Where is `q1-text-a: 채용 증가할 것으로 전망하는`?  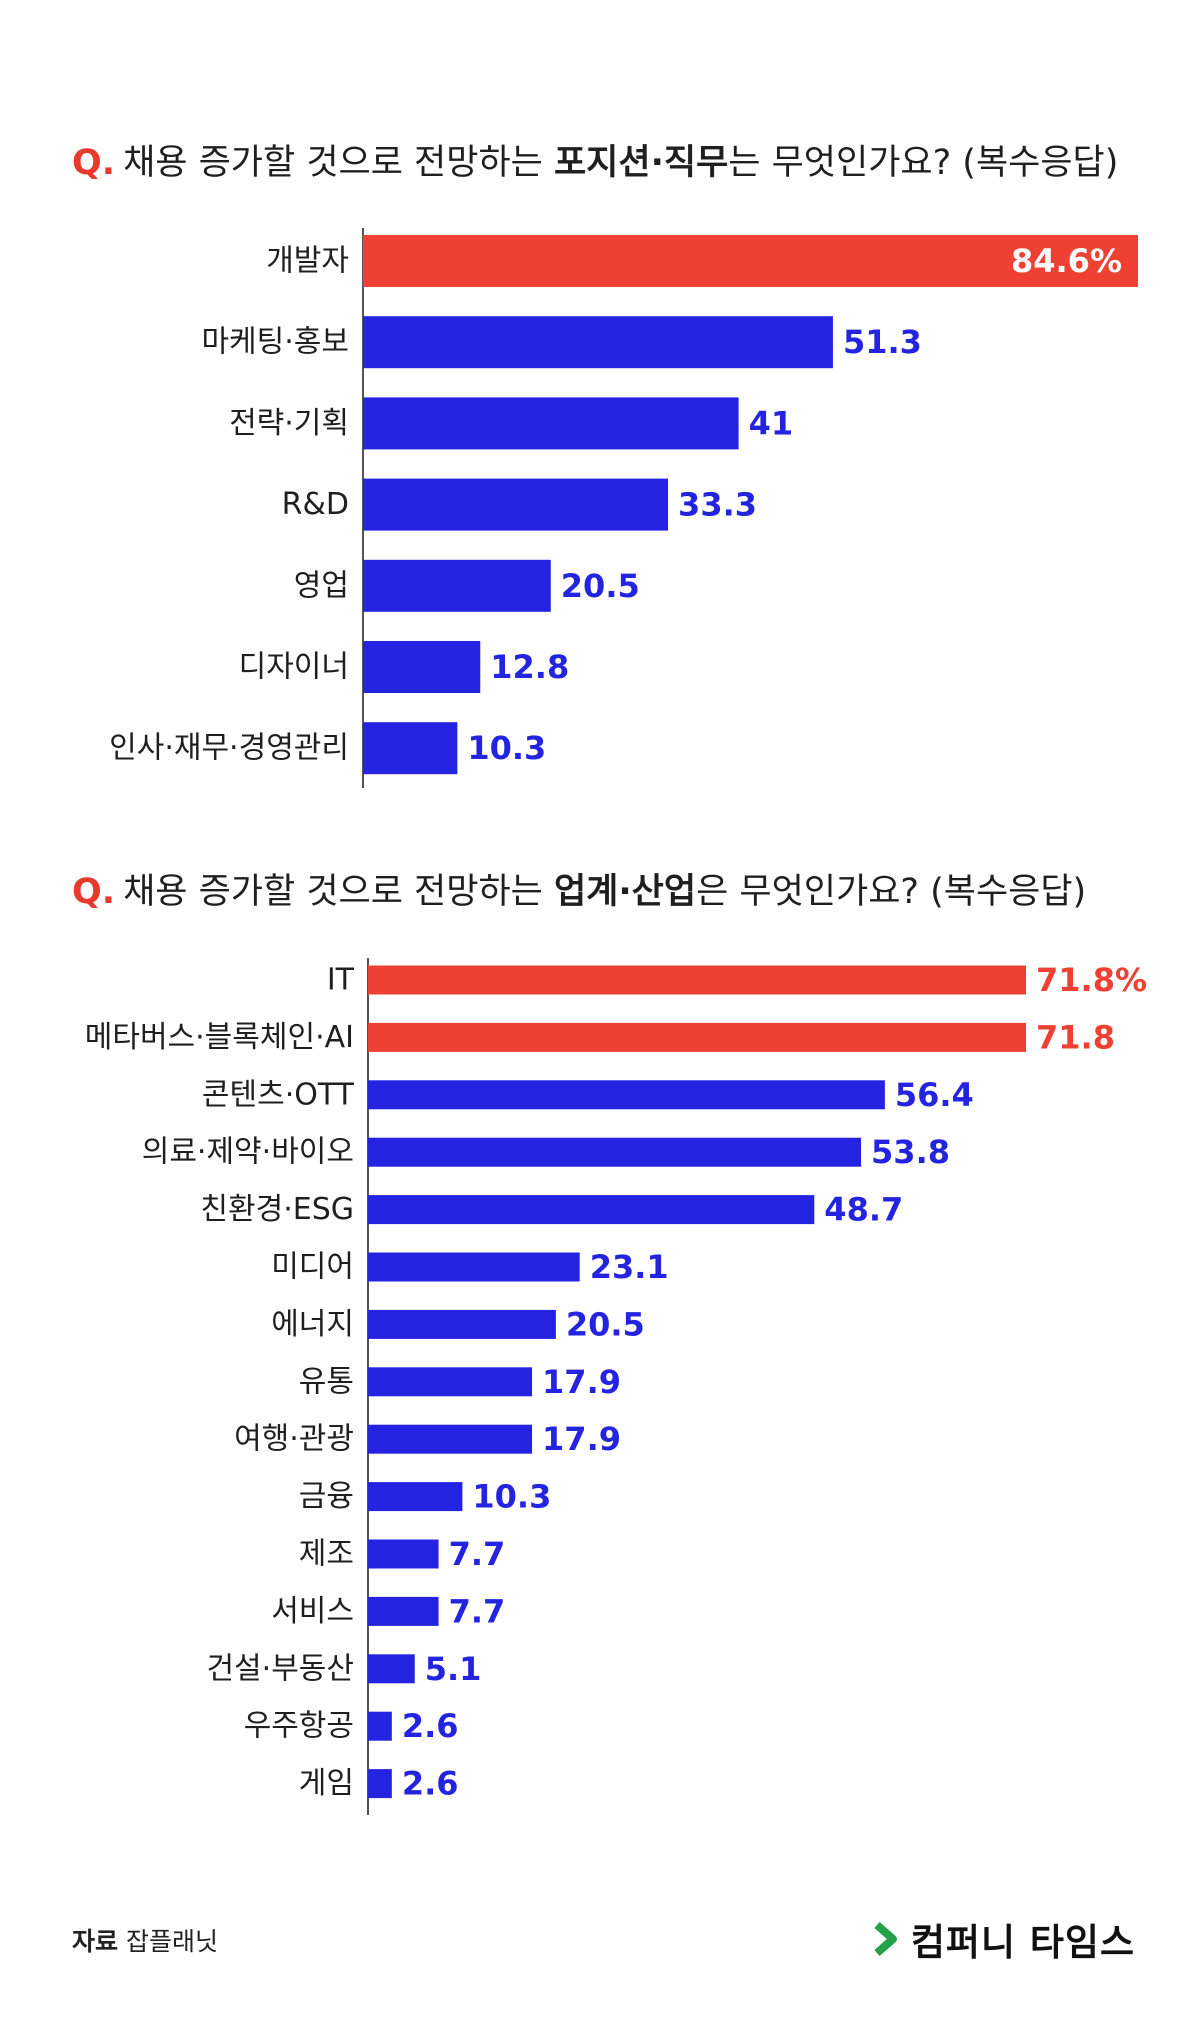
q1-text-a: 채용 증가할 것으로 전망하는 is located at coordinates (338, 163).